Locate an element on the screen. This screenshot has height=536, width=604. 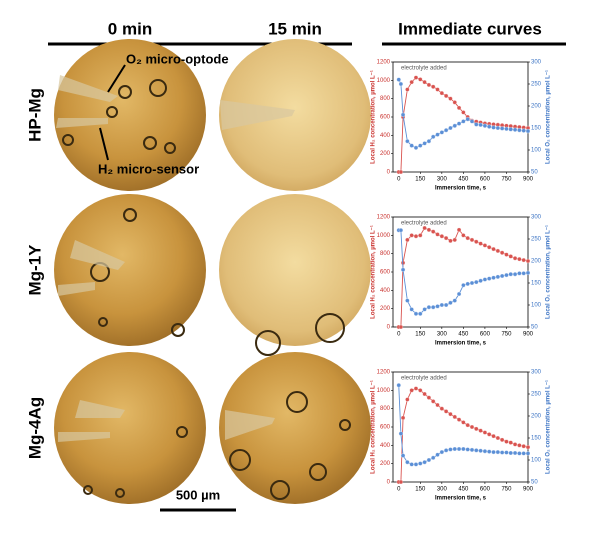
y2-tick-label: 150 is located at coordinates (536, 439).